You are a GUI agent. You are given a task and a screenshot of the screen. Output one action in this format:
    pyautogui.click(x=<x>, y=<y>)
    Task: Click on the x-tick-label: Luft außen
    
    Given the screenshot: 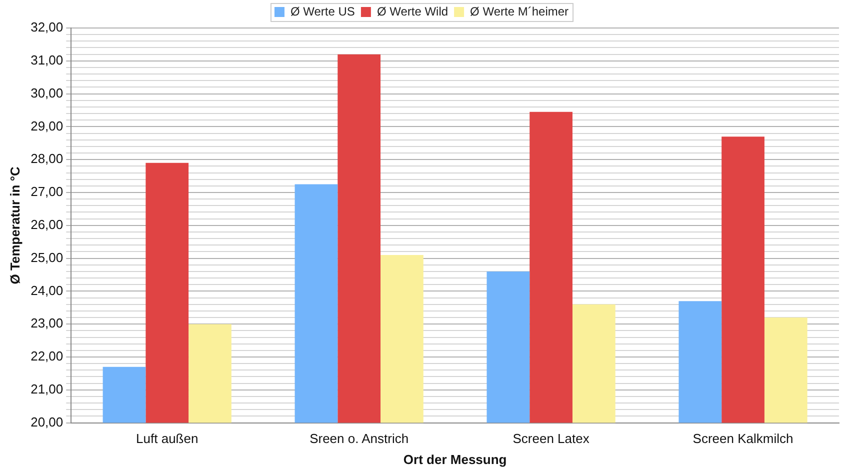 What is the action you would take?
    pyautogui.click(x=167, y=438)
    